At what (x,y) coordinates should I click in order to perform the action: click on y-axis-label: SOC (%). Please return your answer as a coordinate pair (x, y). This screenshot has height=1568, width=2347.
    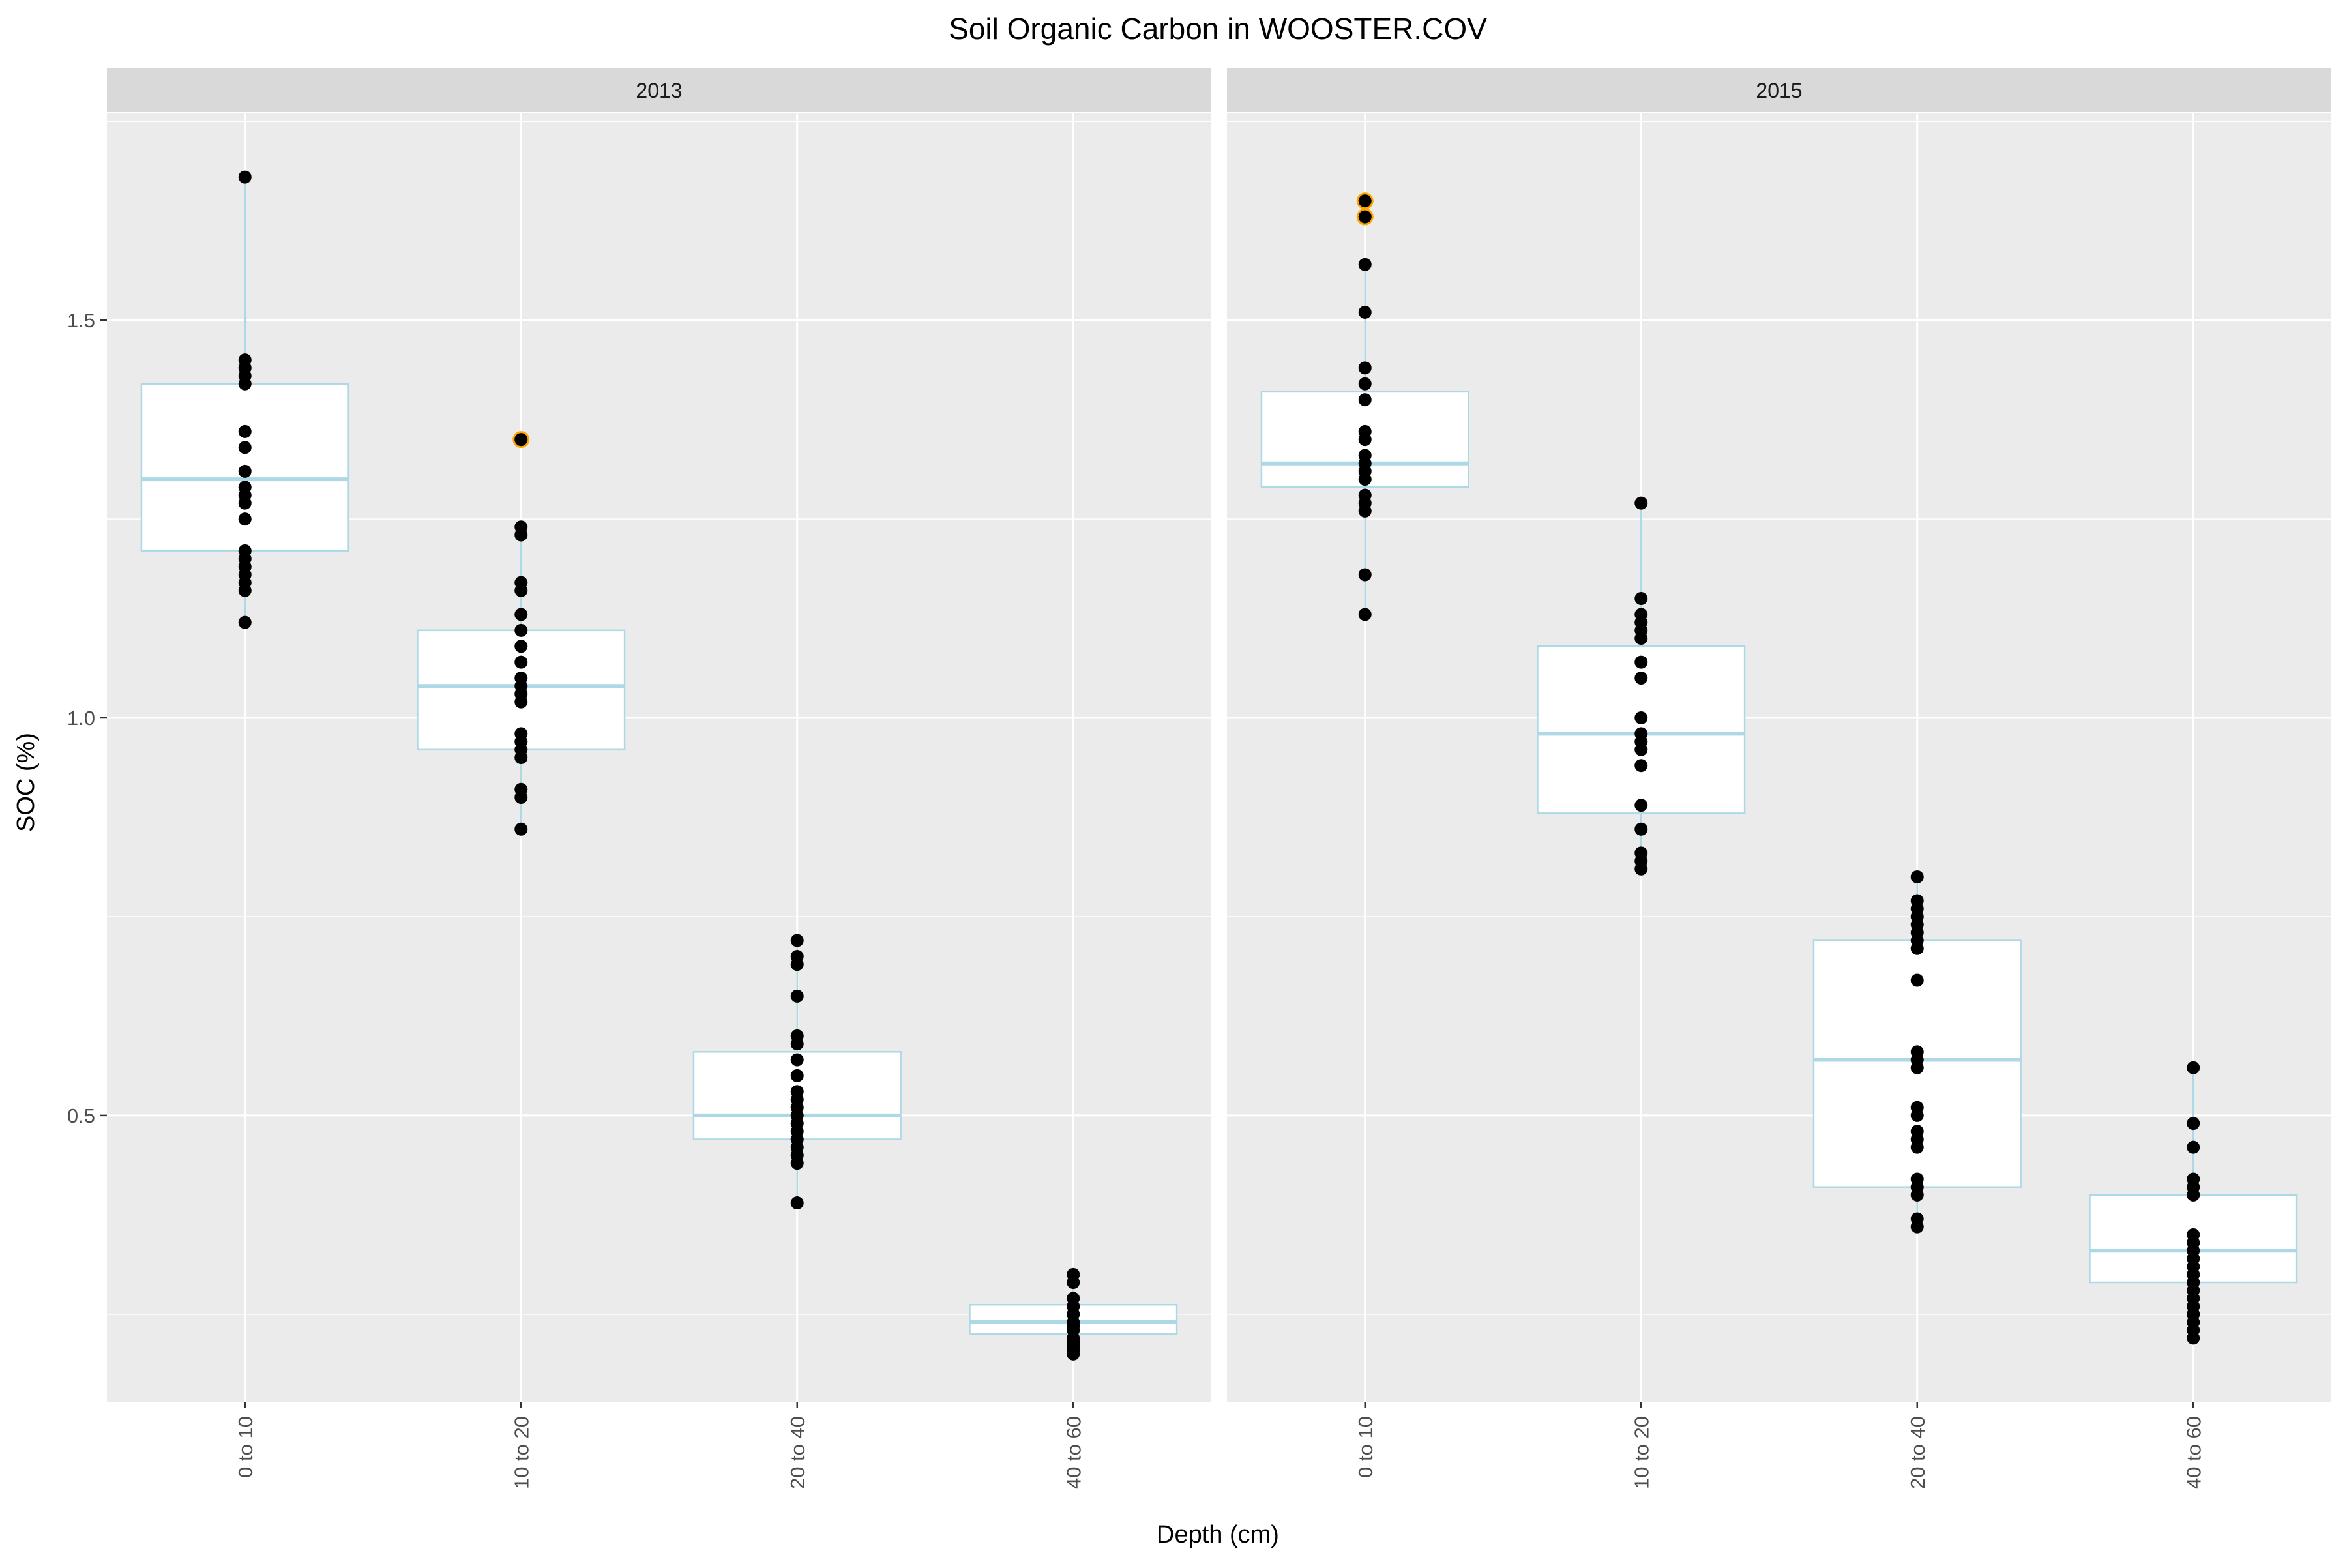
    Looking at the image, I should click on (26, 782).